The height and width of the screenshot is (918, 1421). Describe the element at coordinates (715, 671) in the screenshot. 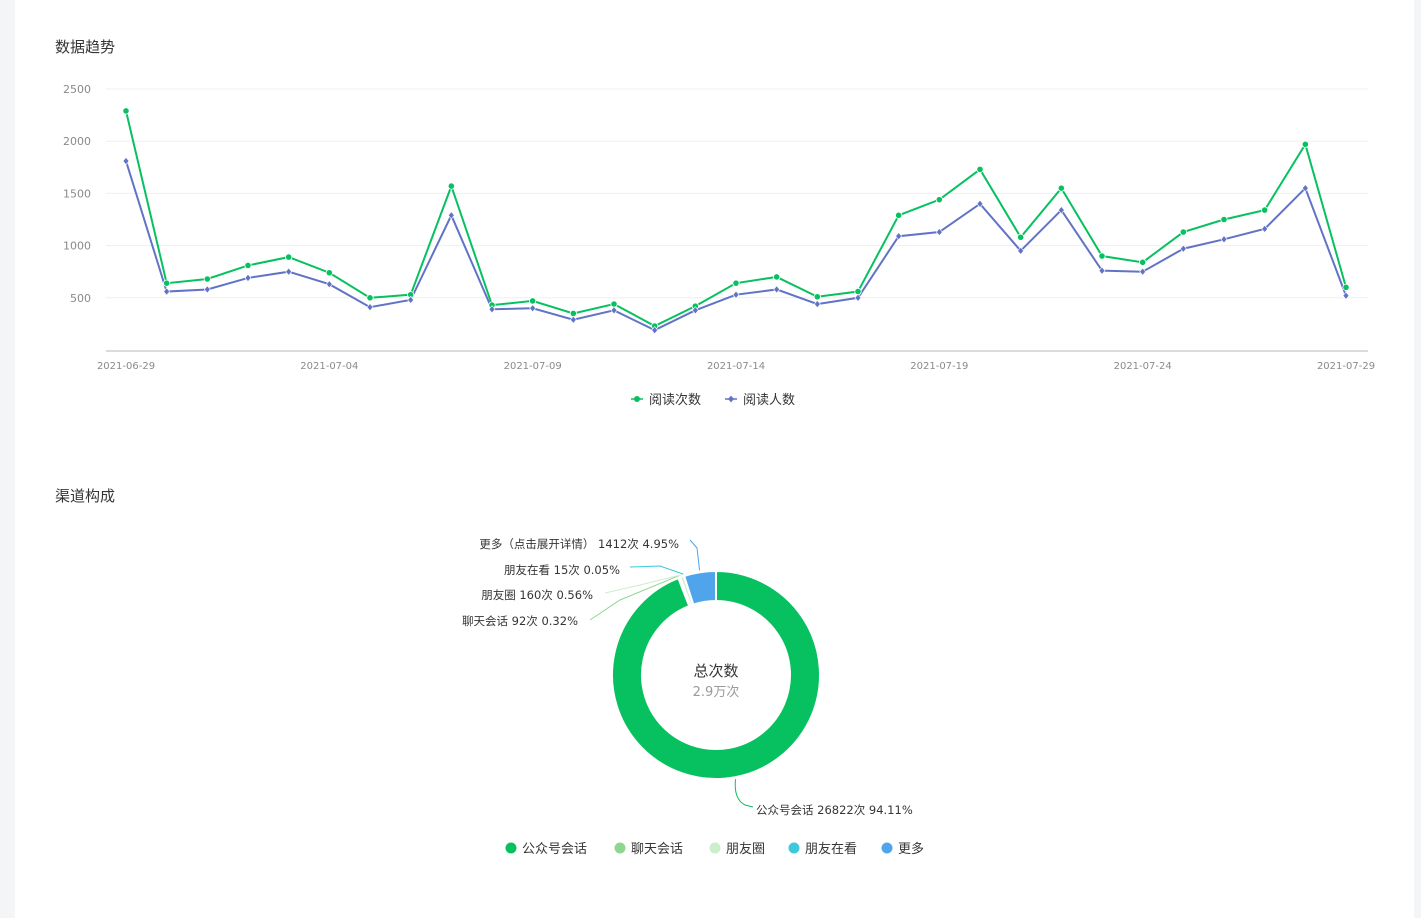

I see `donut-center-title: 总次数` at that location.